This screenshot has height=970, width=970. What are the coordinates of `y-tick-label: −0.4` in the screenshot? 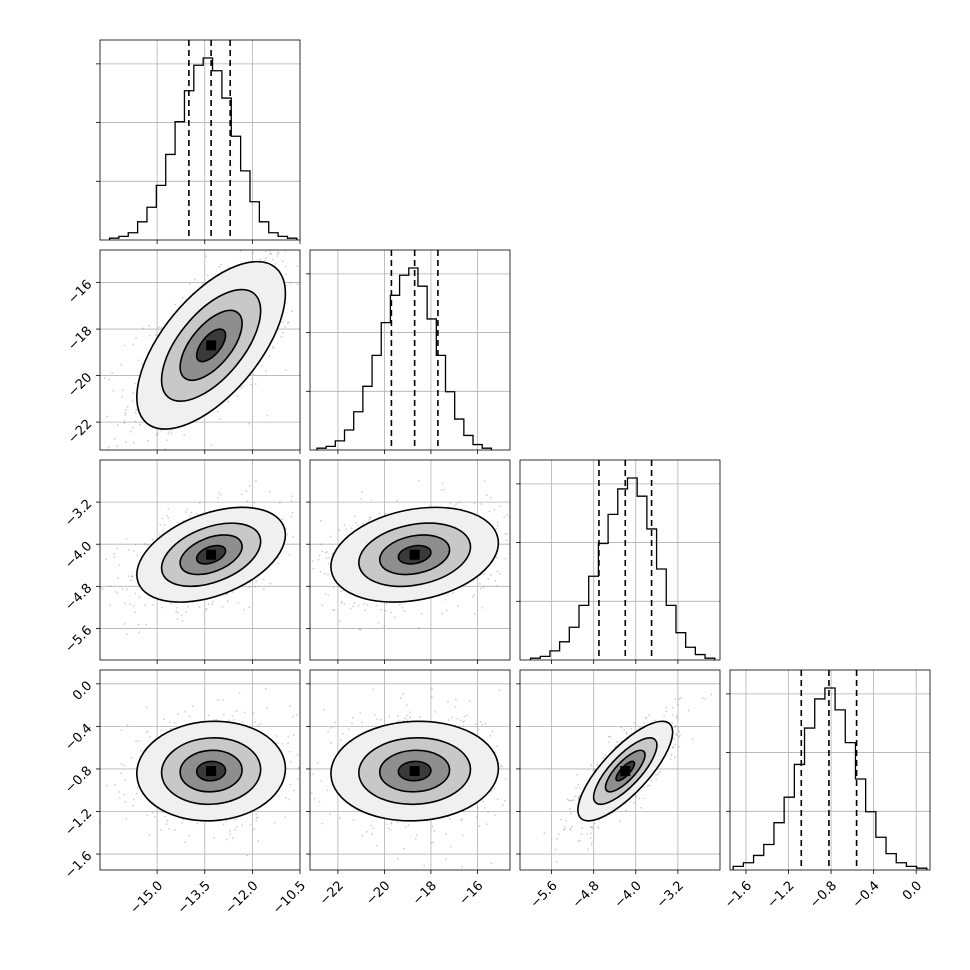 It's located at (78, 737).